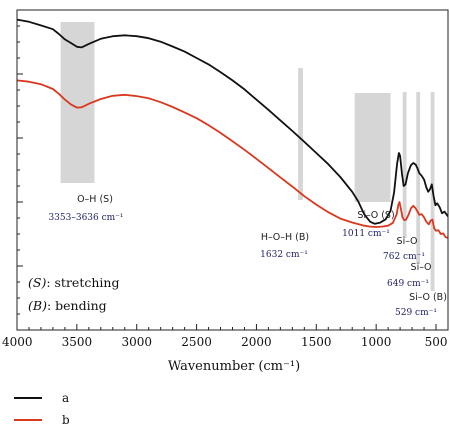  Describe the element at coordinates (225, 336) in the screenshot. I see `x-axis: 4000 3500 3000 2500 2000 1500 1000 500` at that location.